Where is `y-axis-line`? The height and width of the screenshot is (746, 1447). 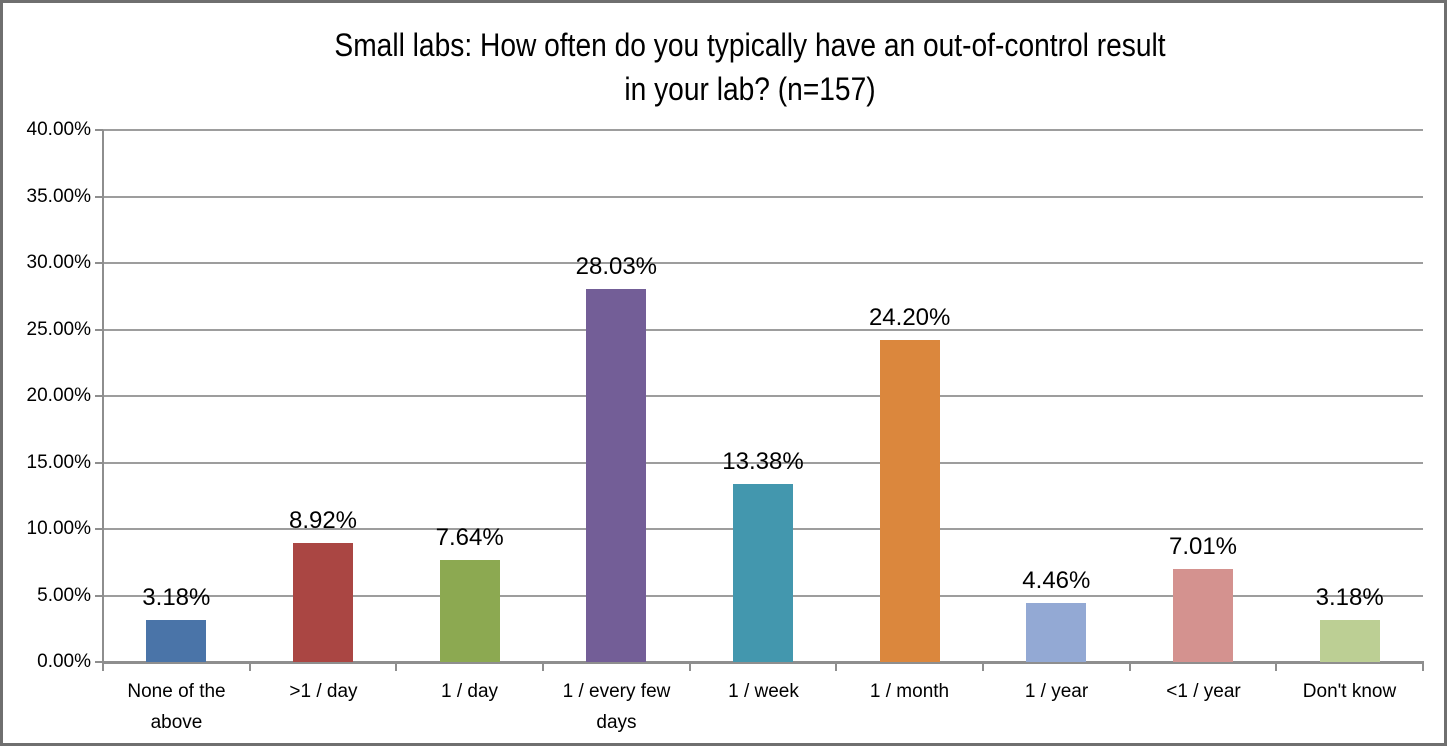 y-axis-line is located at coordinates (103, 396).